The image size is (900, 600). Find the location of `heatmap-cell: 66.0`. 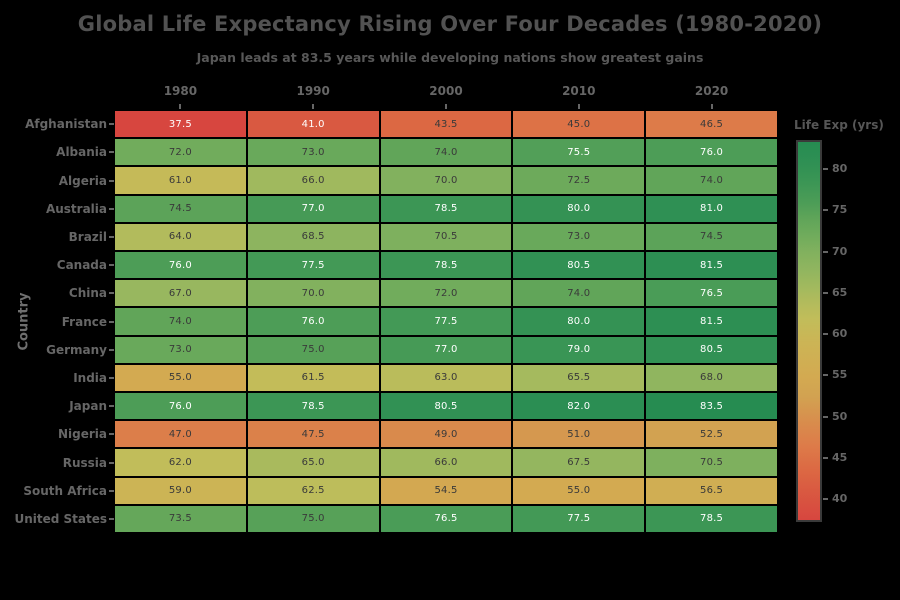

heatmap-cell: 66.0 is located at coordinates (313, 180).